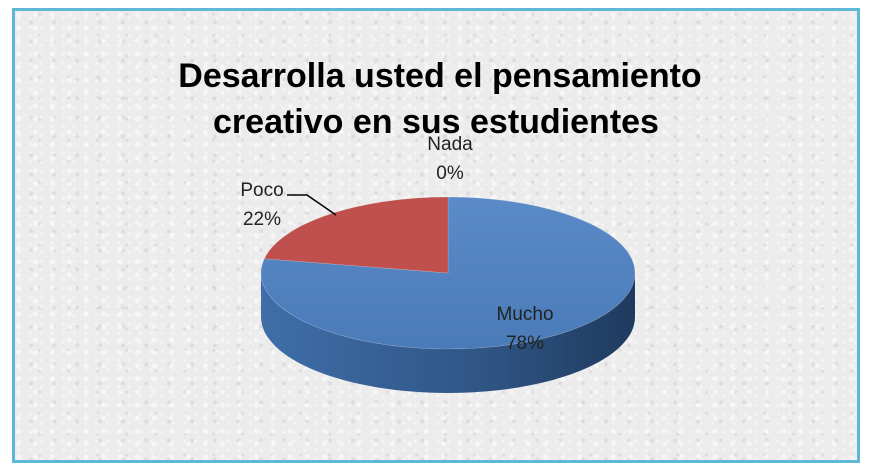 This screenshot has height=471, width=871. What do you see at coordinates (262, 219) in the screenshot?
I see `data-label-poco-value: 22%` at bounding box center [262, 219].